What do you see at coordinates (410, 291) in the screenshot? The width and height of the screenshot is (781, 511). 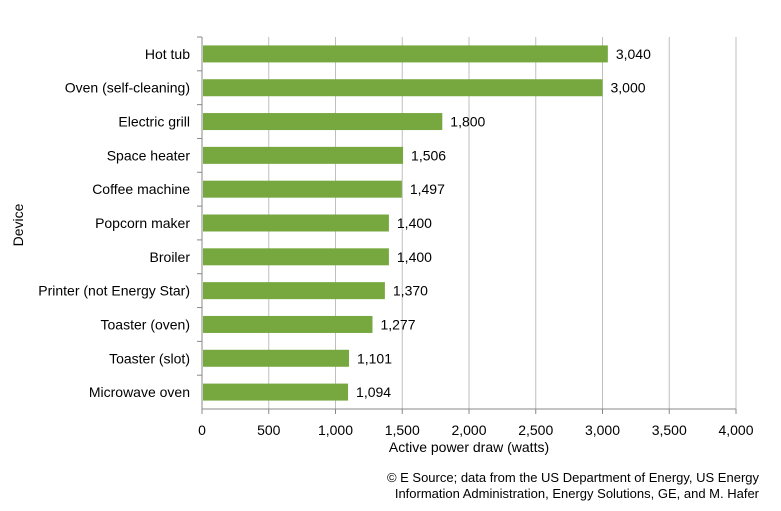 I see `data-label: 1,370` at bounding box center [410, 291].